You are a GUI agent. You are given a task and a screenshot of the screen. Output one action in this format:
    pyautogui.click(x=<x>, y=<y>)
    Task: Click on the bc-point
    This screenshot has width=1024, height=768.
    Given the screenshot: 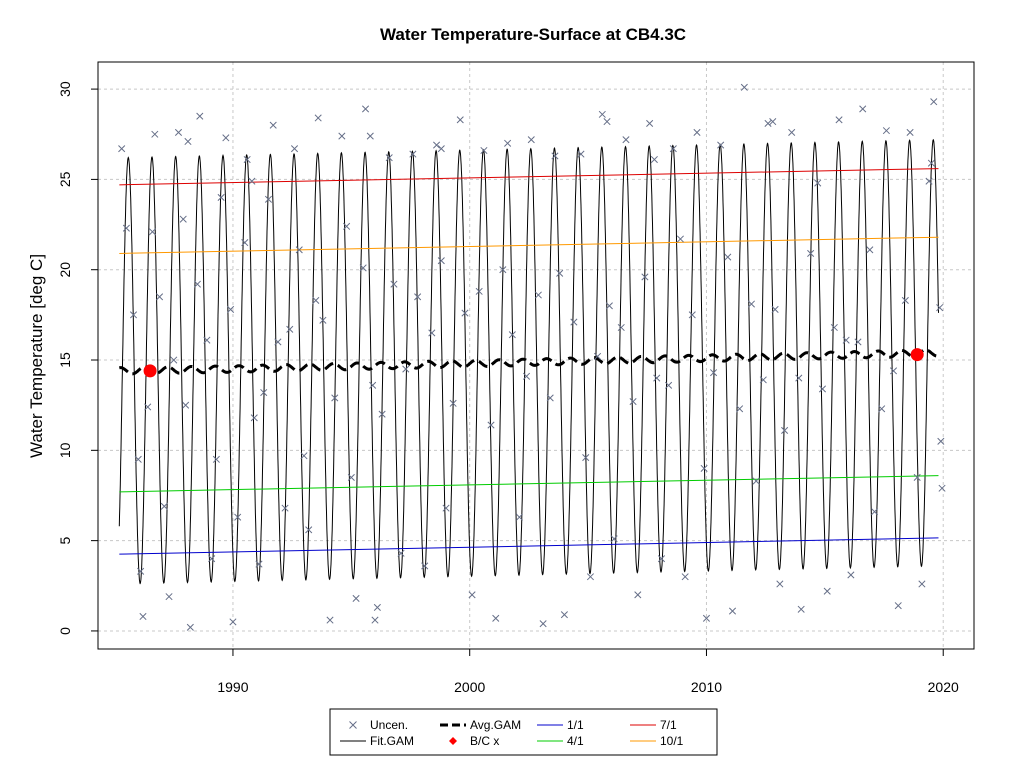 What is the action you would take?
    pyautogui.click(x=150, y=371)
    